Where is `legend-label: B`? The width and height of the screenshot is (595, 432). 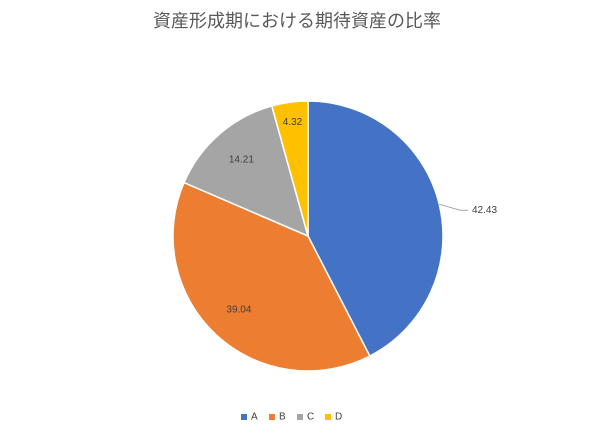 legend-label: B is located at coordinates (282, 417).